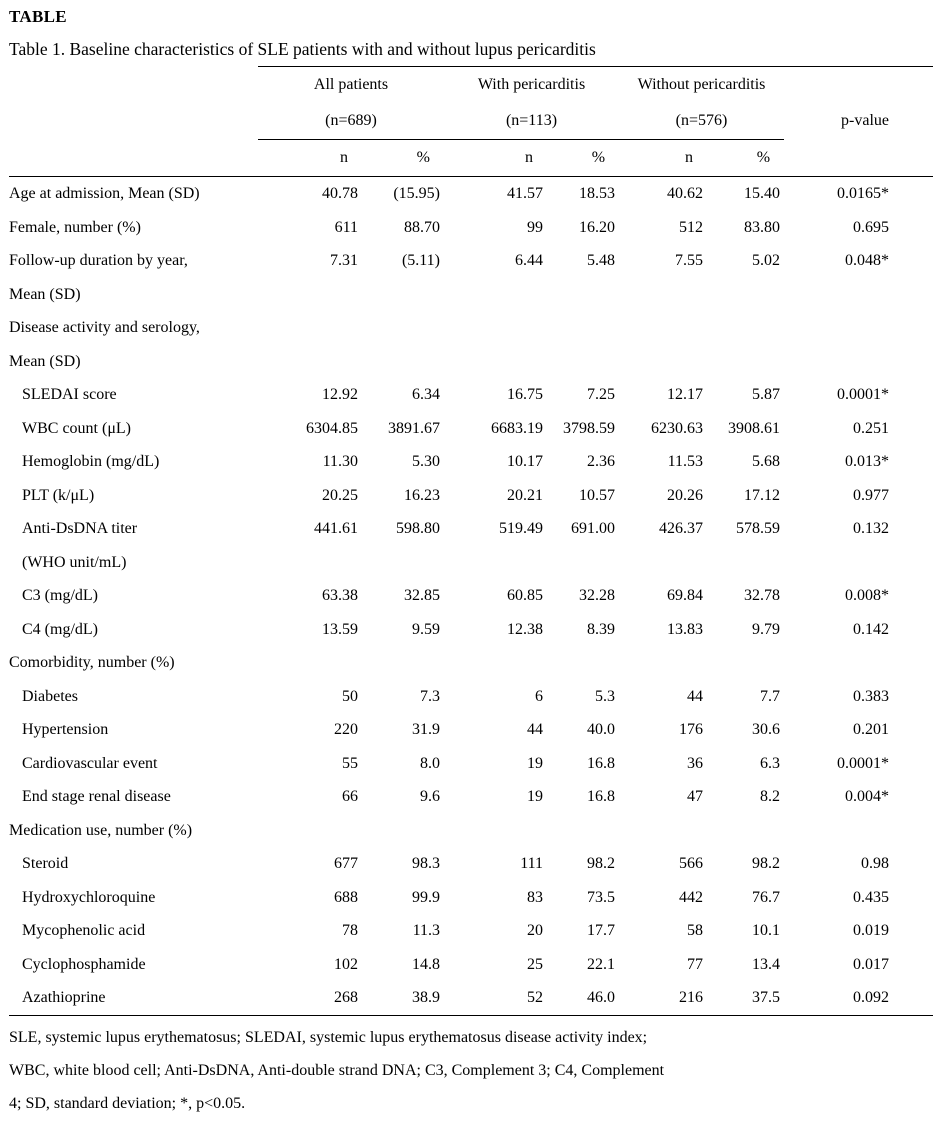 The width and height of the screenshot is (939, 1130). I want to click on table-cell: 36, so click(695, 763).